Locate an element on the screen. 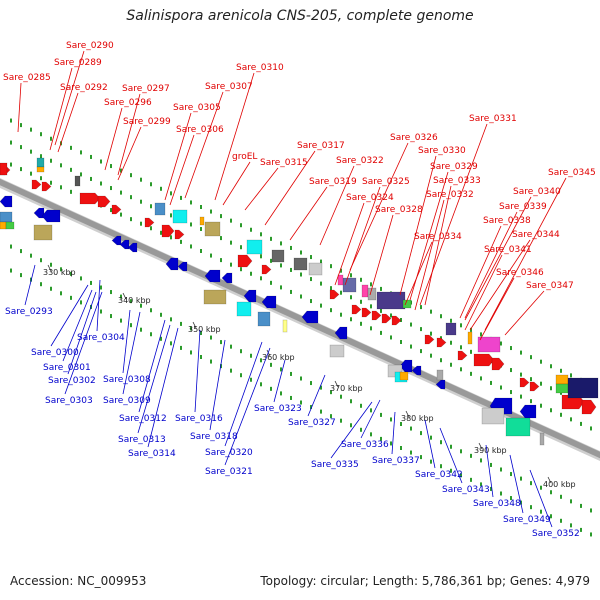 This screenshot has width=600, height=600. reverse-gene-label: Sare_0349 is located at coordinates (527, 520).